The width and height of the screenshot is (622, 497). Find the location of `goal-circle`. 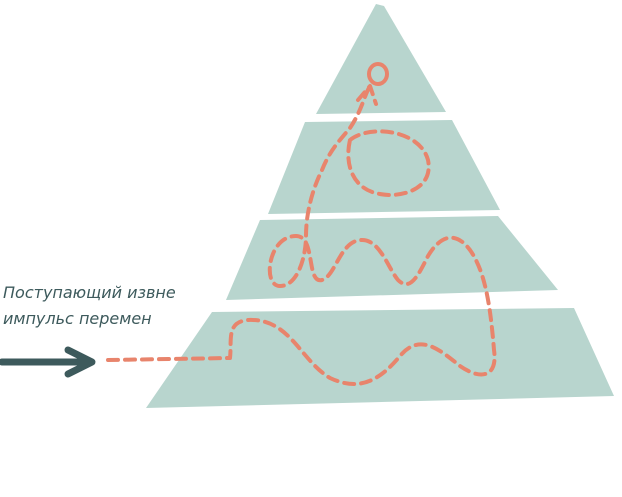

goal-circle is located at coordinates (378, 74).